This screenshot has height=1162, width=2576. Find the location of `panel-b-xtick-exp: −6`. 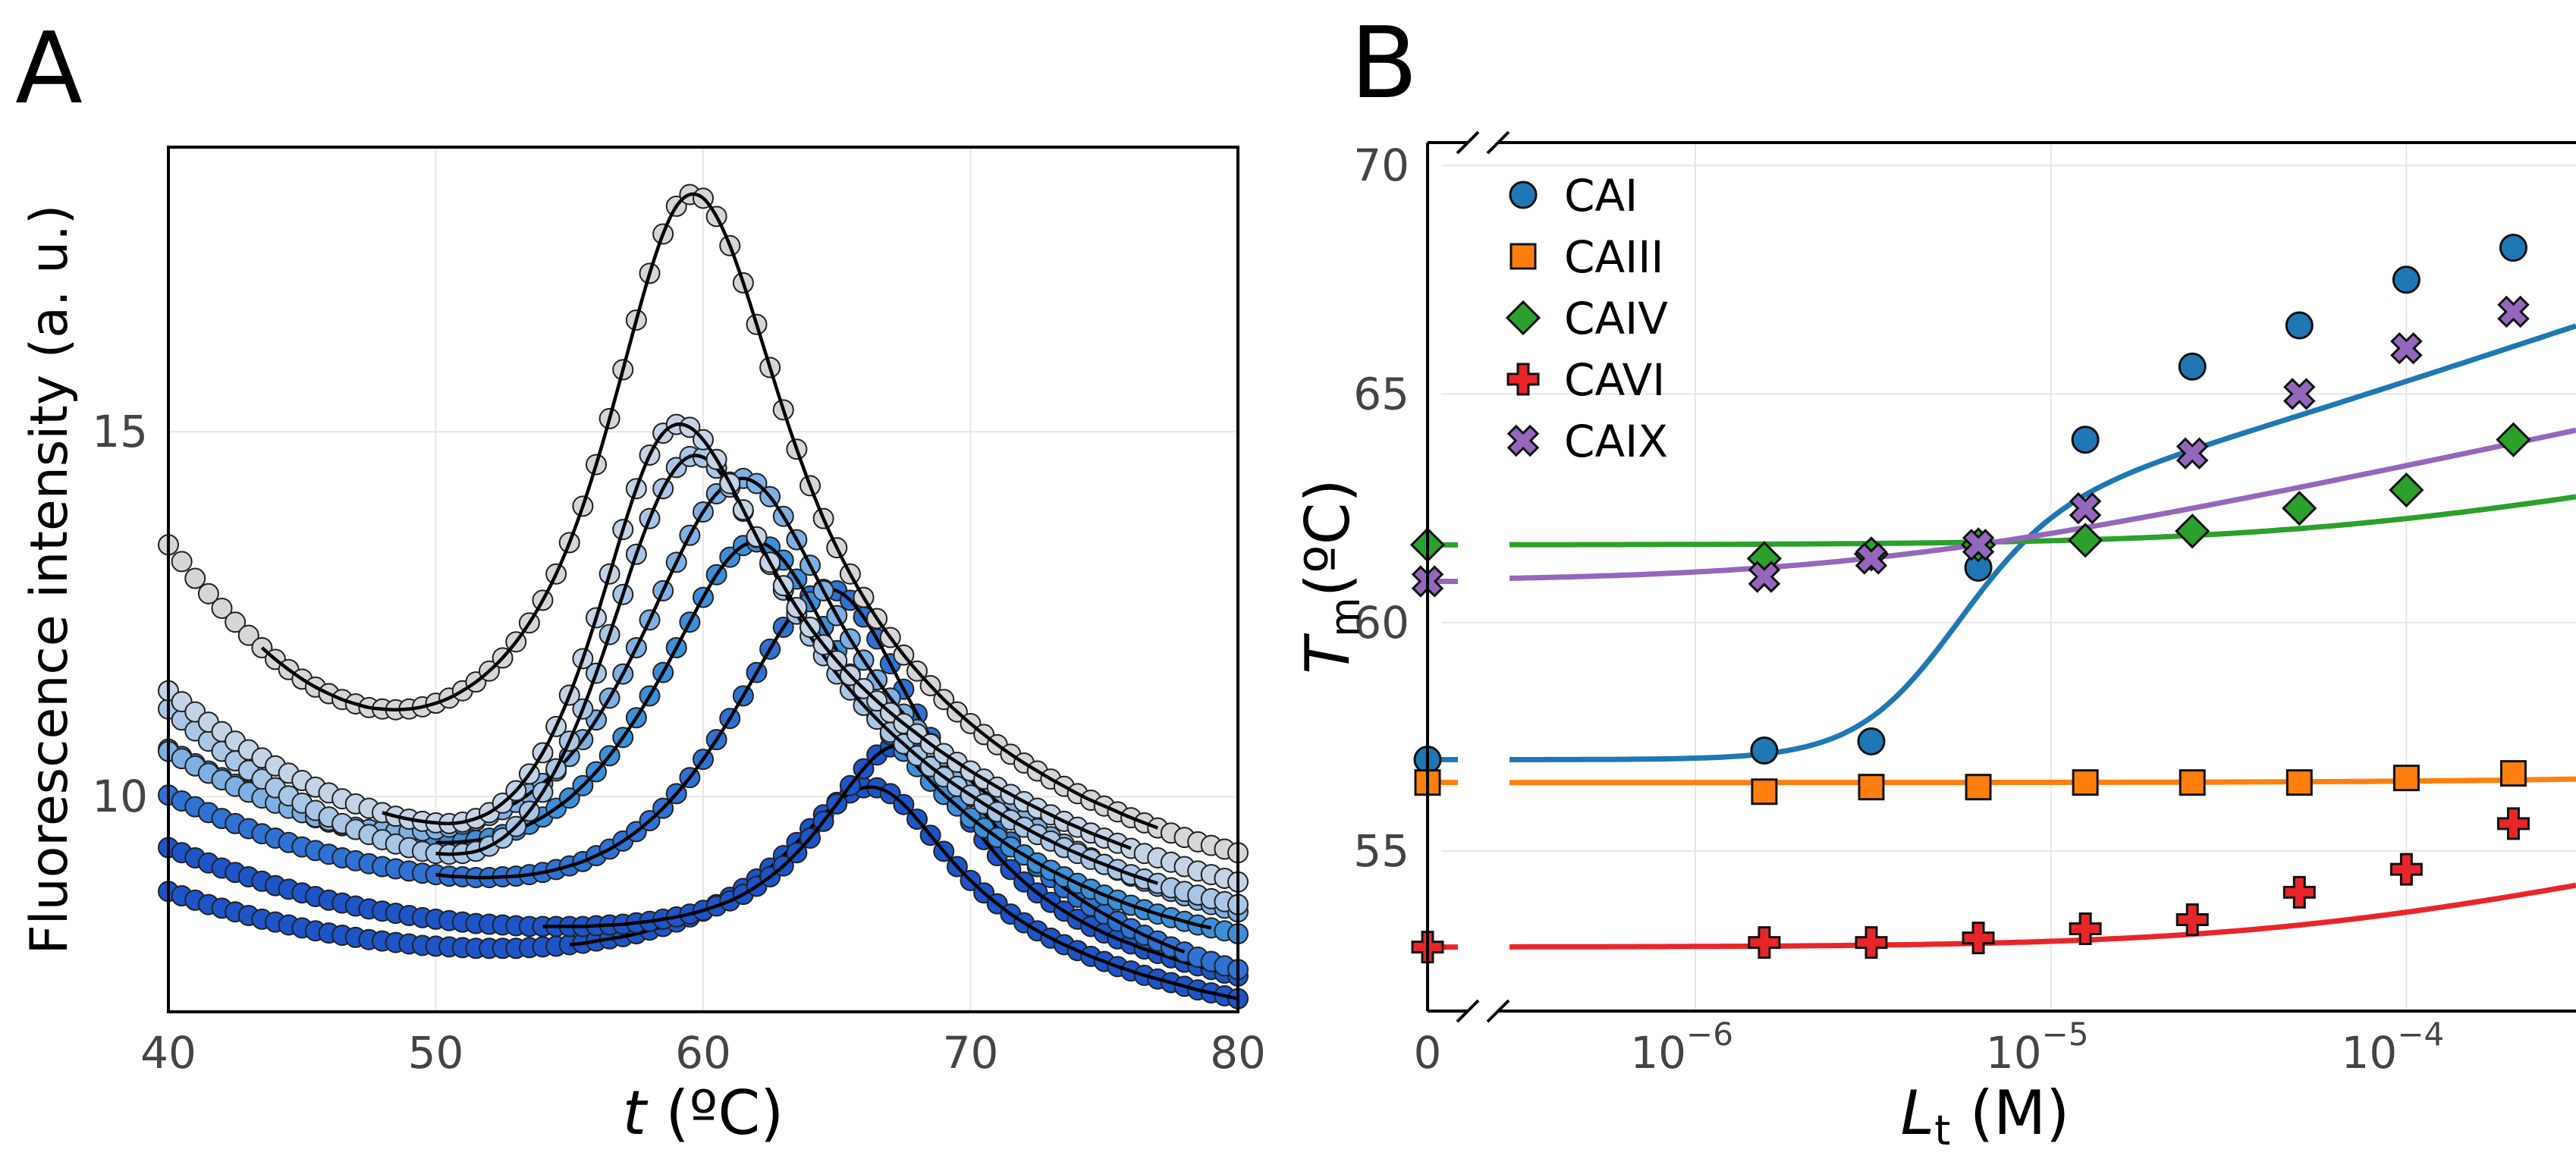

panel-b-xtick-exp: −6 is located at coordinates (1709, 1034).